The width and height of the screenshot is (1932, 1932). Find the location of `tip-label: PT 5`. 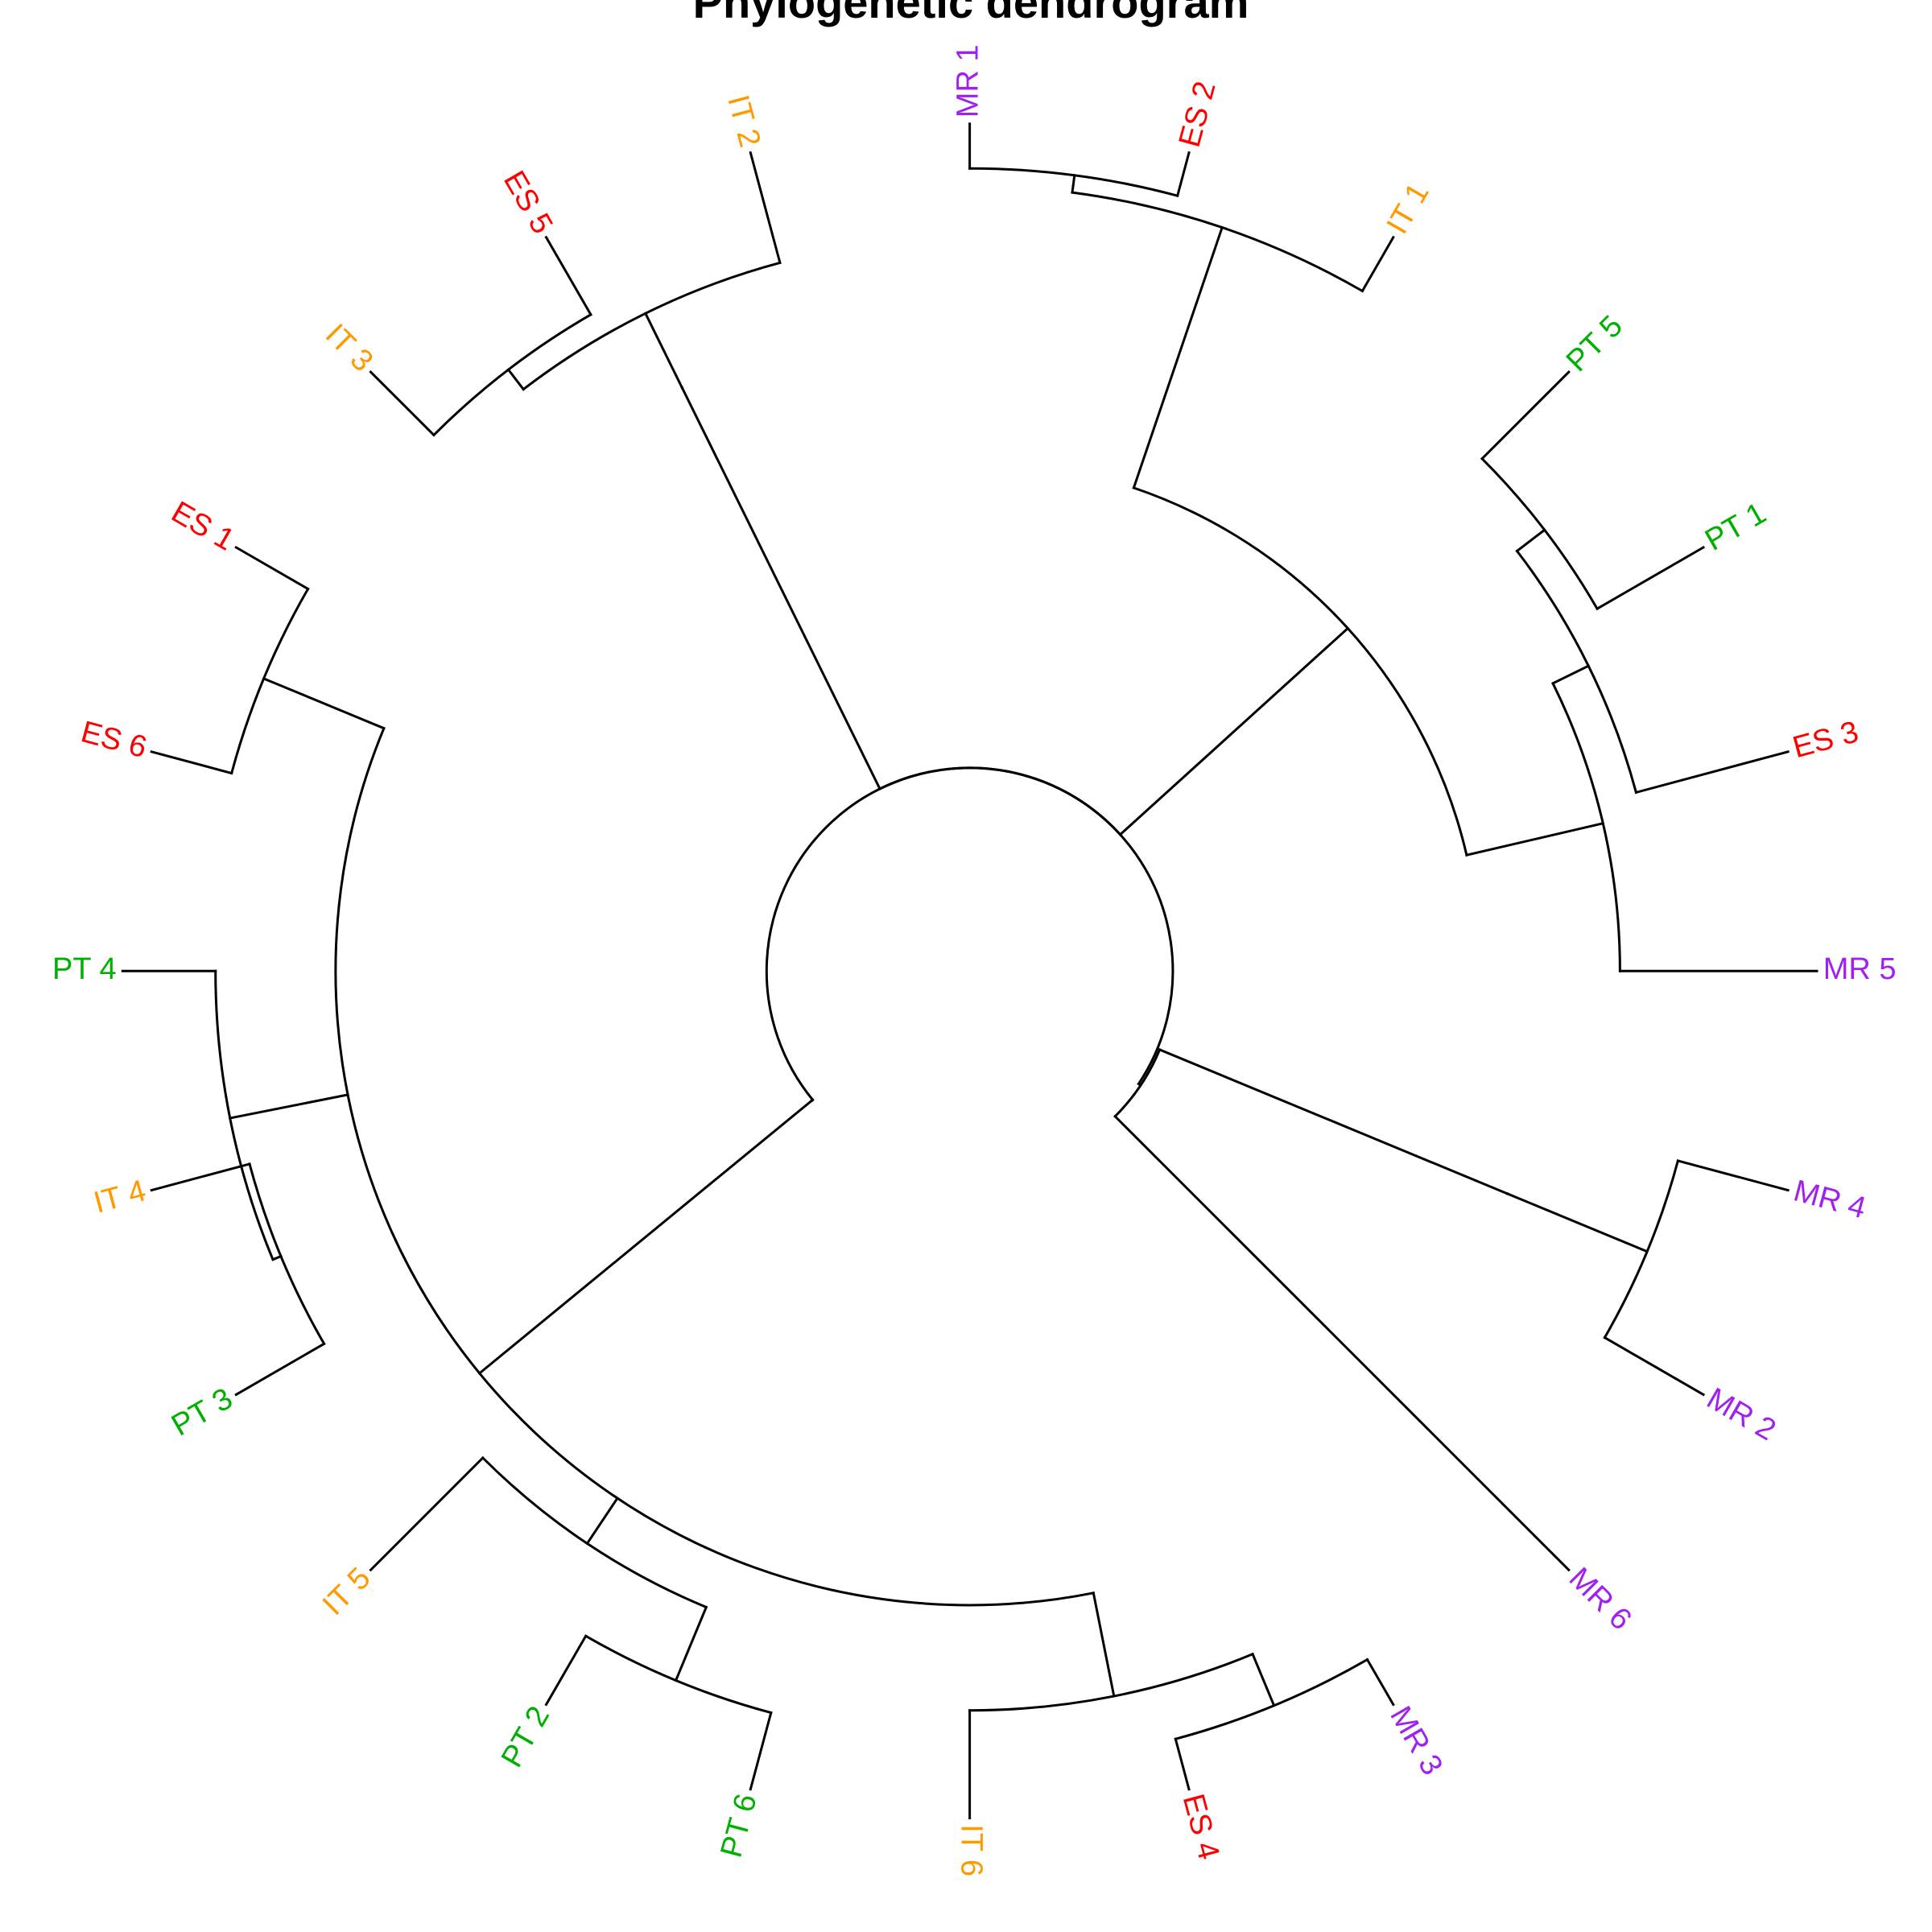

tip-label: PT 5 is located at coordinates (1594, 343).